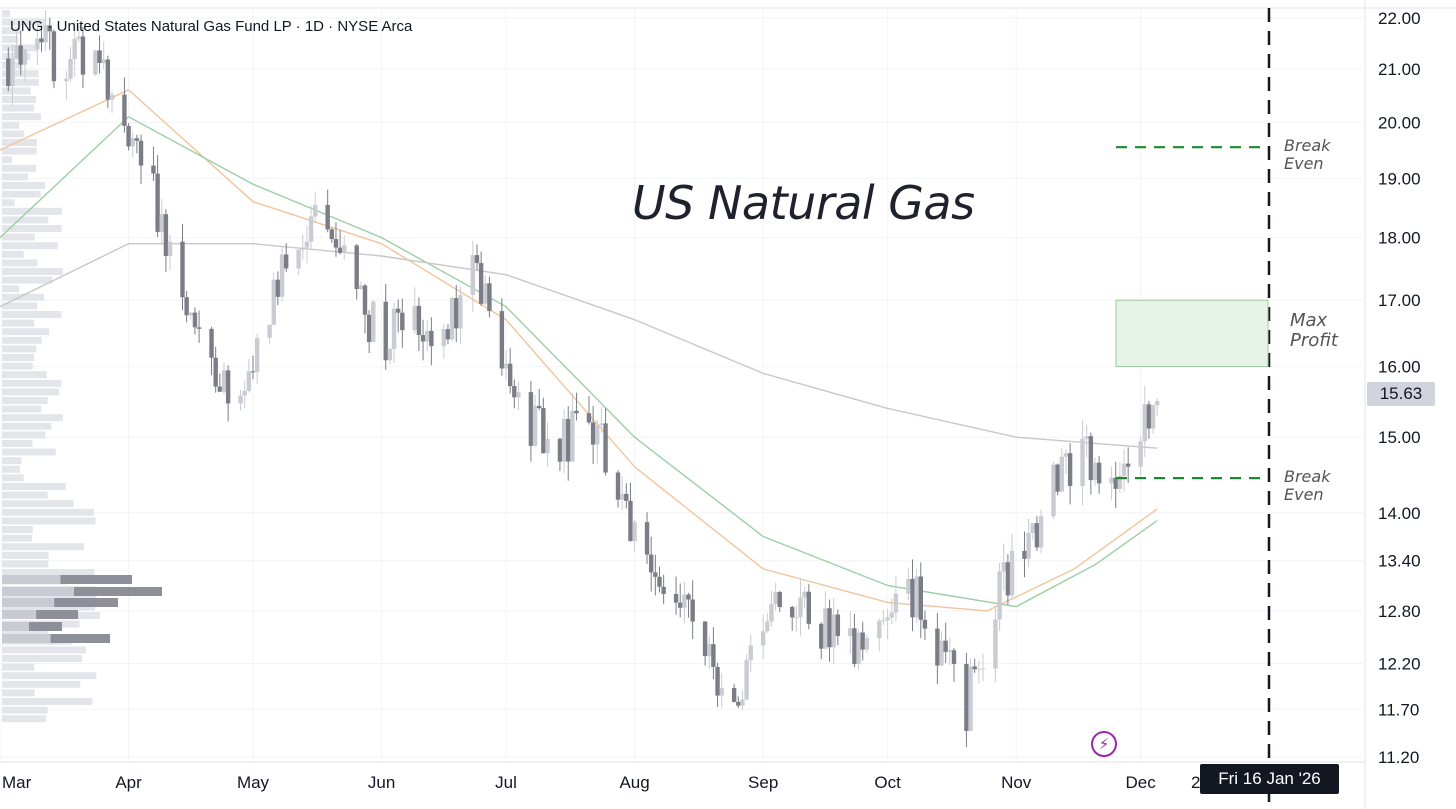  What do you see at coordinates (506, 782) in the screenshot?
I see `time-tick-label: Jul` at bounding box center [506, 782].